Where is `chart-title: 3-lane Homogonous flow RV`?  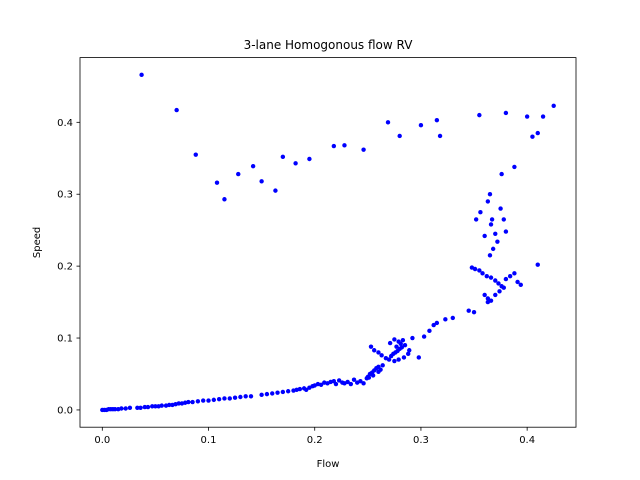 chart-title: 3-lane Homogonous flow RV is located at coordinates (329, 45).